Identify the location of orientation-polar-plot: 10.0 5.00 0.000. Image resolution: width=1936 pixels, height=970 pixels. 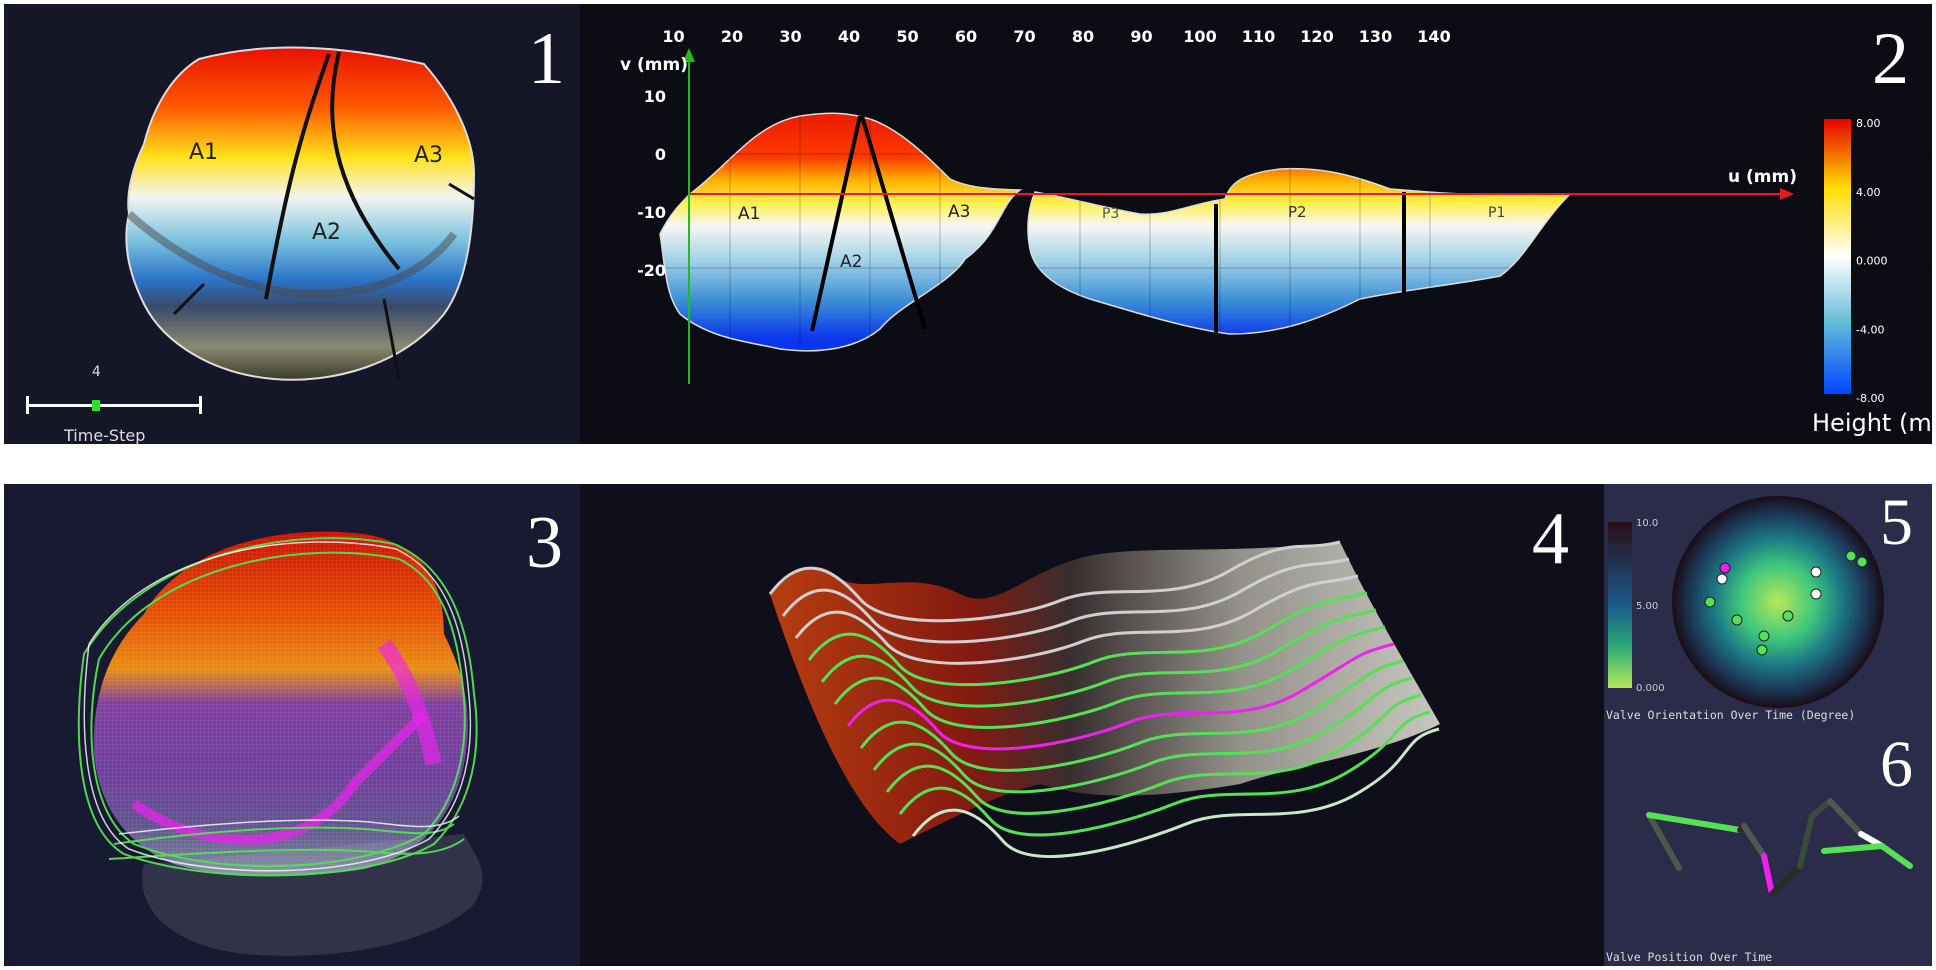
(1746, 602).